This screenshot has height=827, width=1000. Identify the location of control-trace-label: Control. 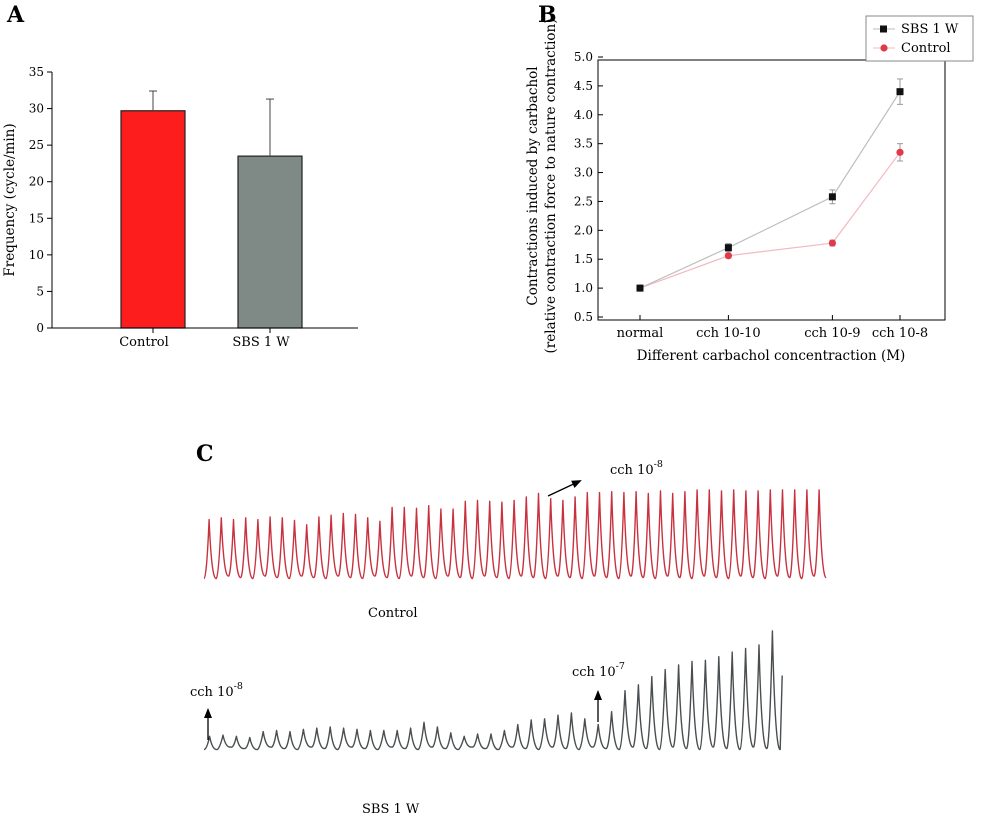
(393, 613).